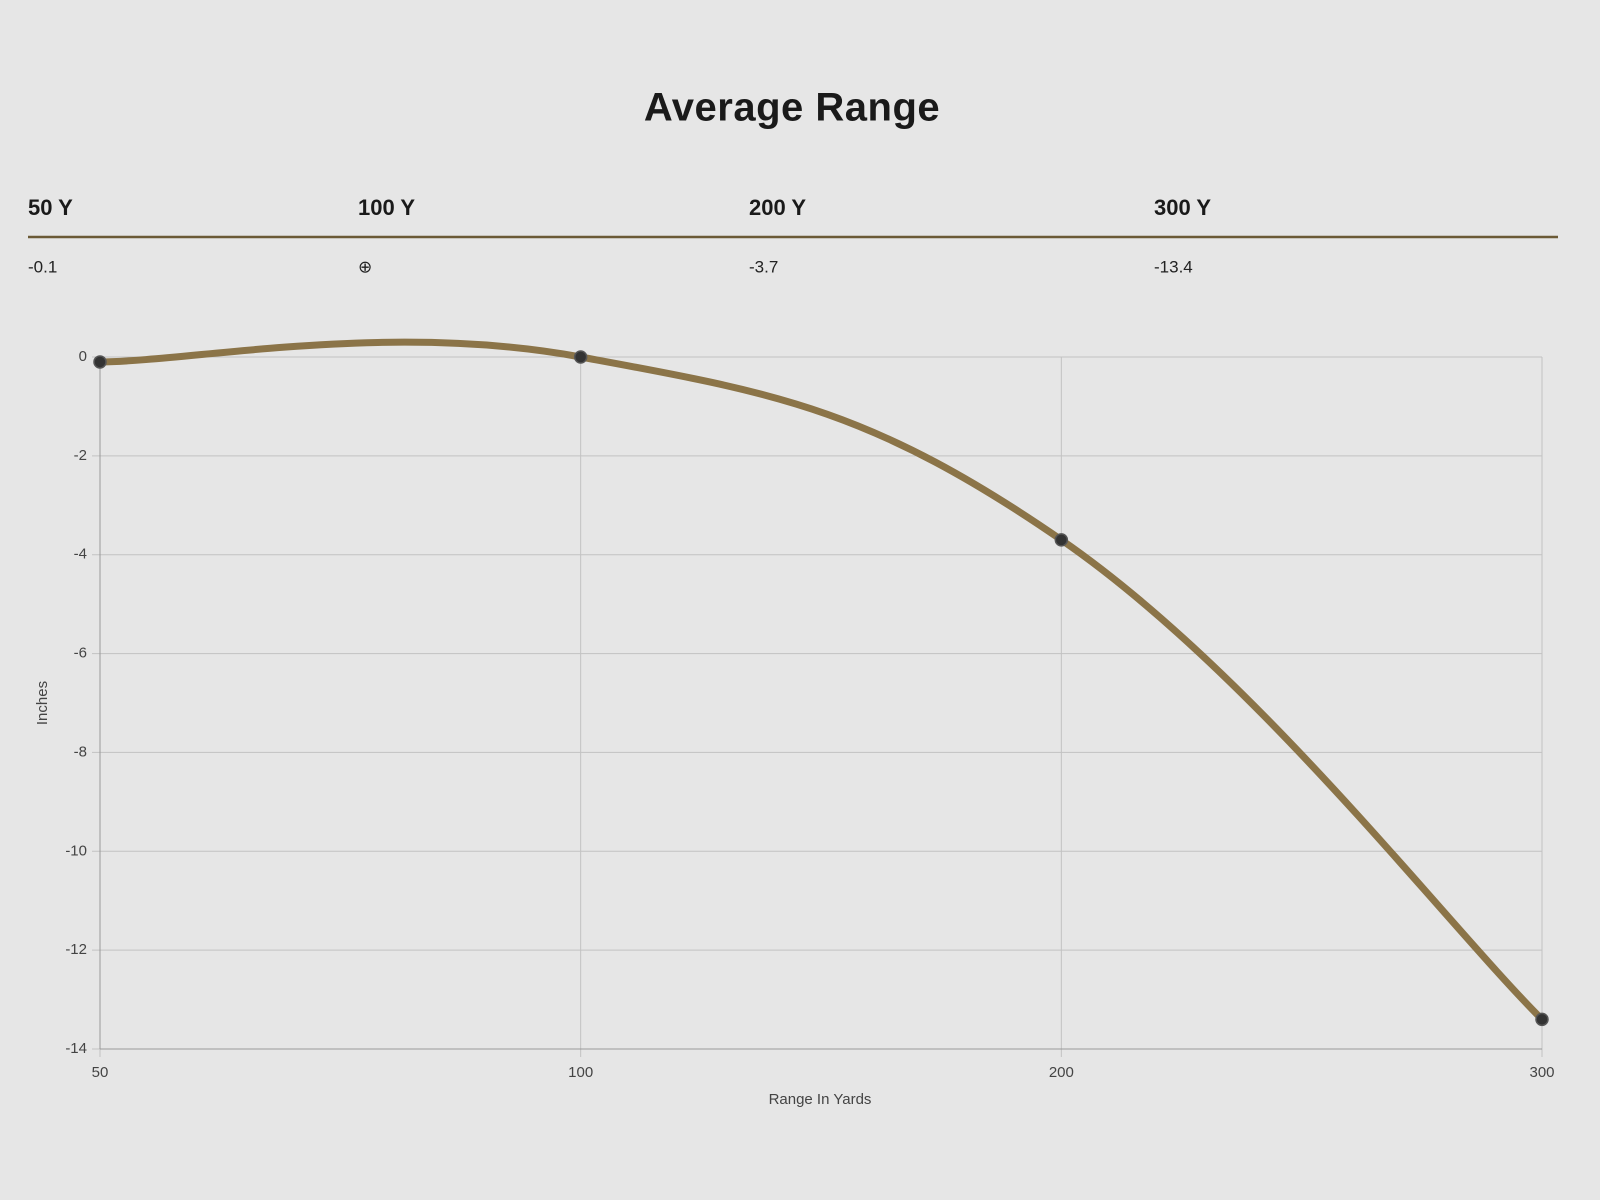 The width and height of the screenshot is (1600, 1200). Describe the element at coordinates (80, 751) in the screenshot. I see `y-tick-label: -8` at that location.